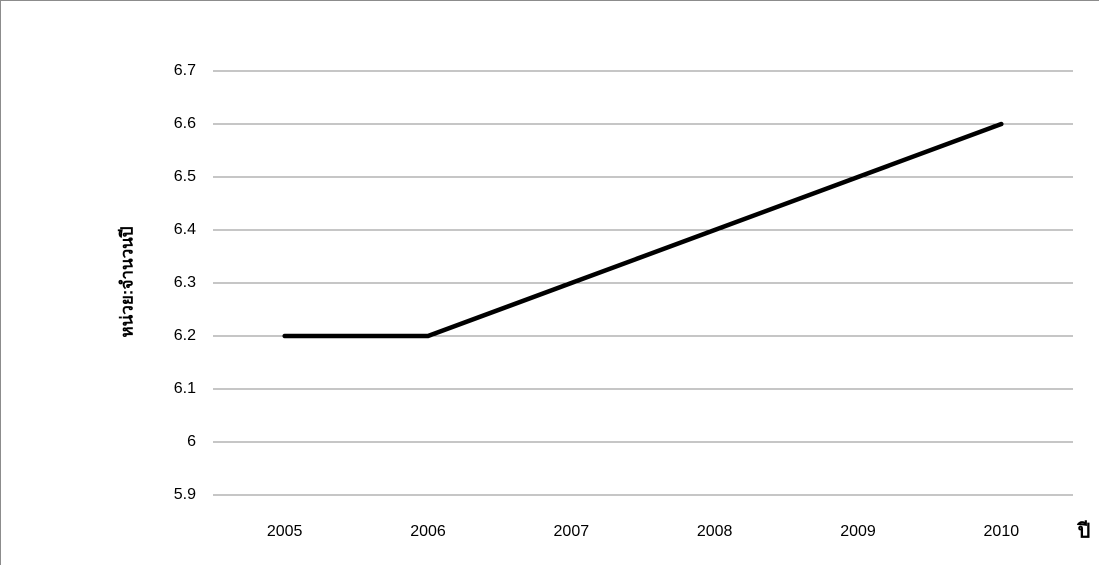 The height and width of the screenshot is (565, 1099). What do you see at coordinates (715, 531) in the screenshot?
I see `x-tick-label: 2008` at bounding box center [715, 531].